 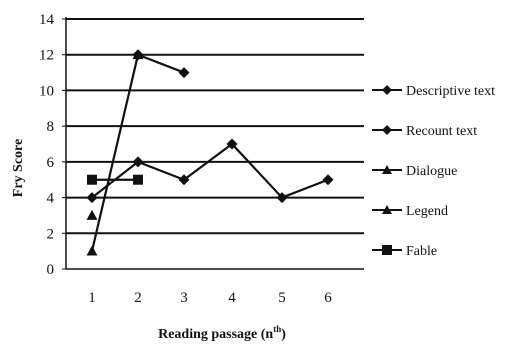 I want to click on legend-label: Legend, so click(x=427, y=211).